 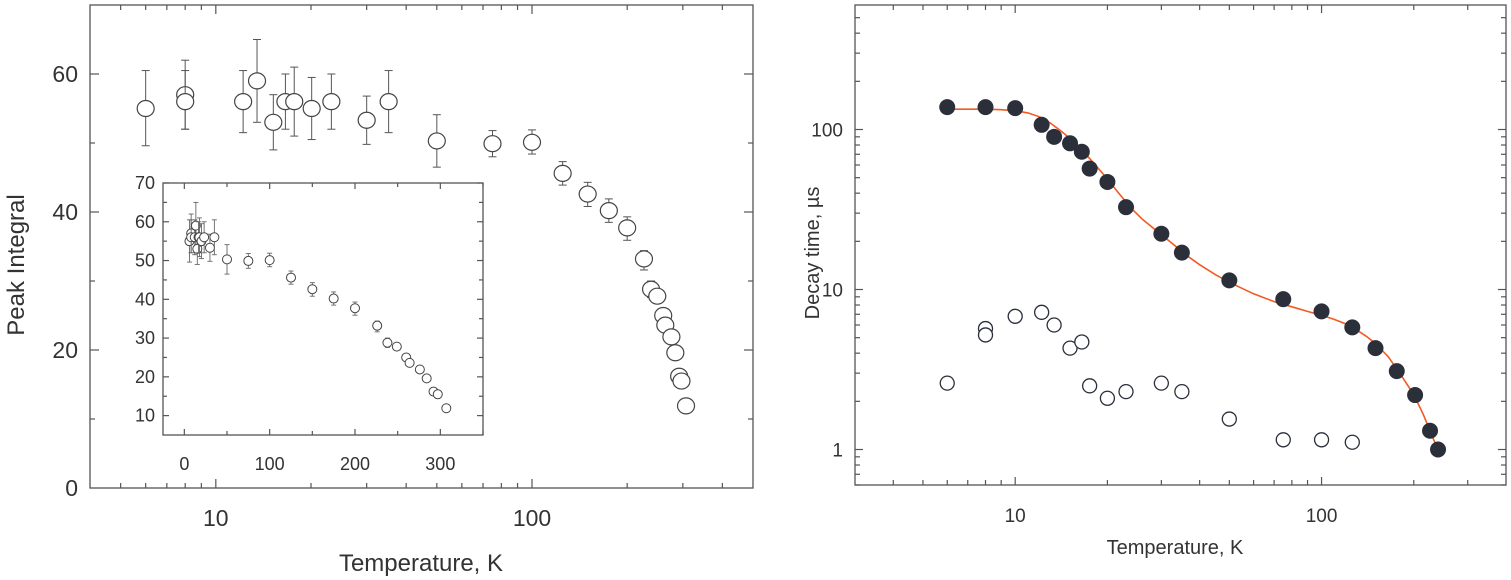 What do you see at coordinates (440, 464) in the screenshot?
I see `inset-x-tick-label: 300` at bounding box center [440, 464].